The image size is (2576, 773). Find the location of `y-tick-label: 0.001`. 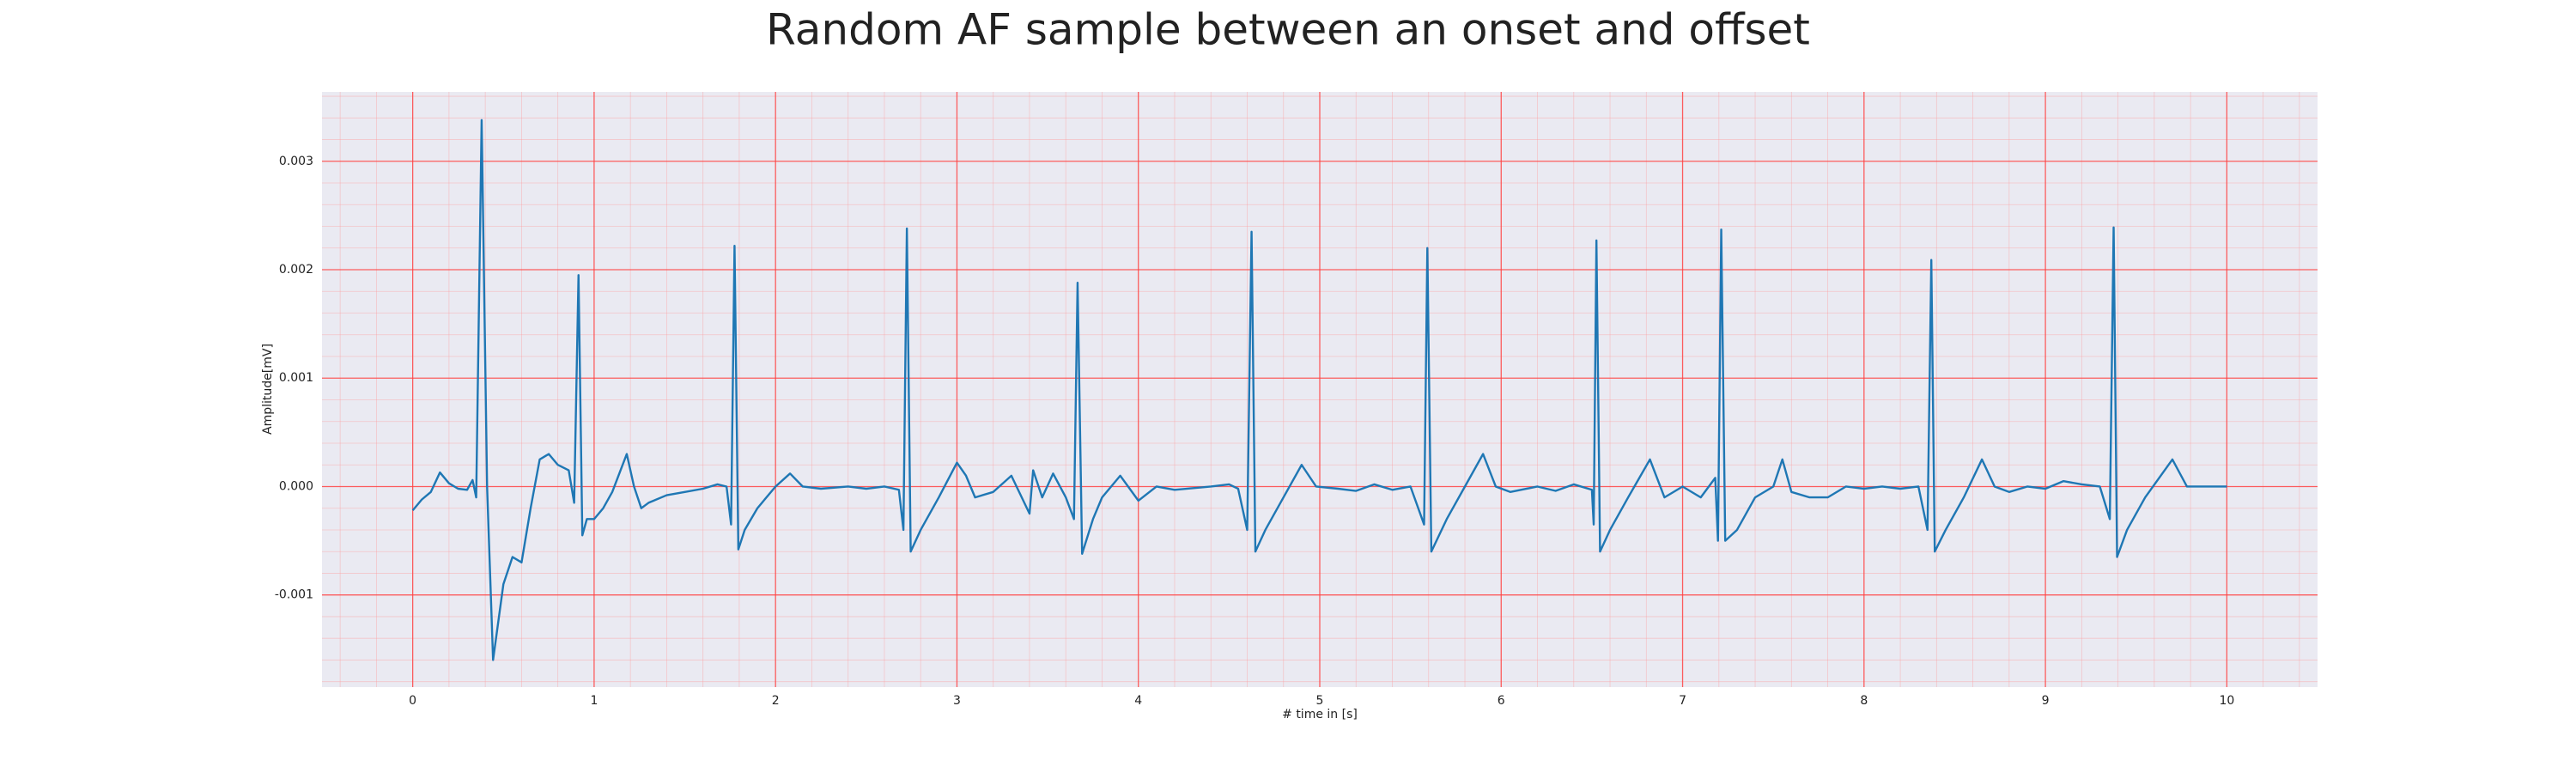

y-tick-label: 0.001 is located at coordinates (296, 378).